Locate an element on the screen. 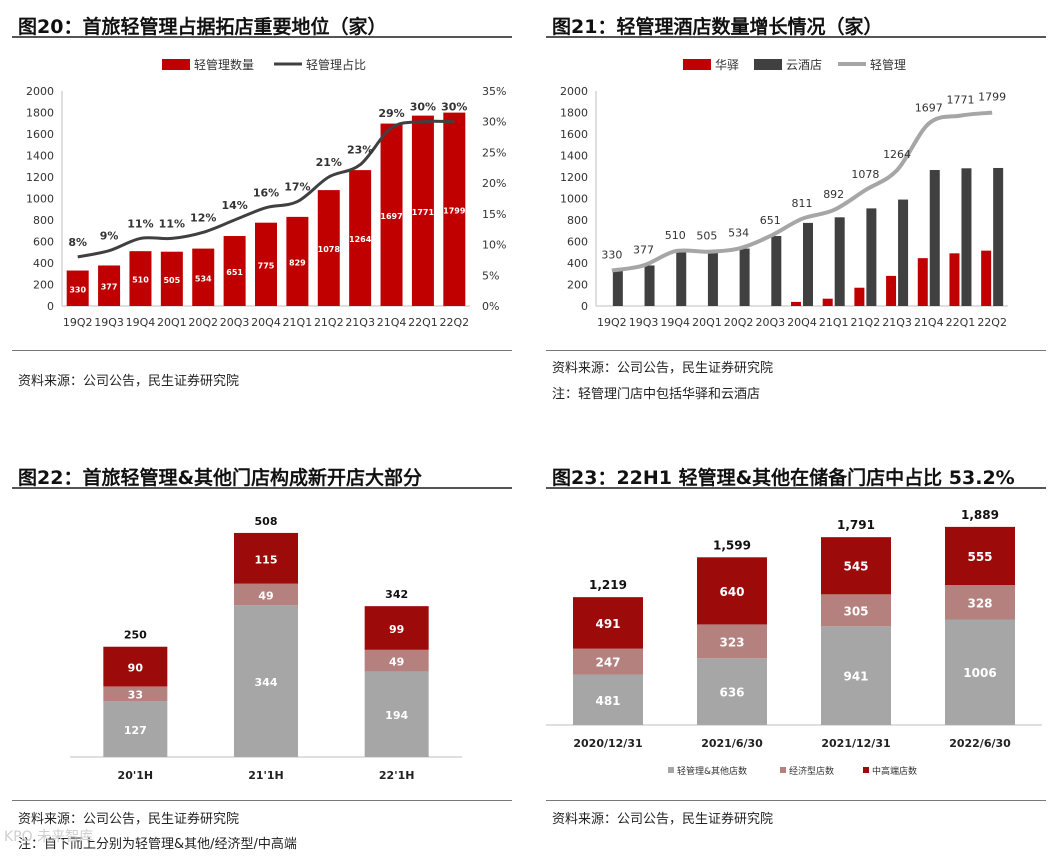 The height and width of the screenshot is (857, 1056). y-tick-label: 400 is located at coordinates (43, 263).